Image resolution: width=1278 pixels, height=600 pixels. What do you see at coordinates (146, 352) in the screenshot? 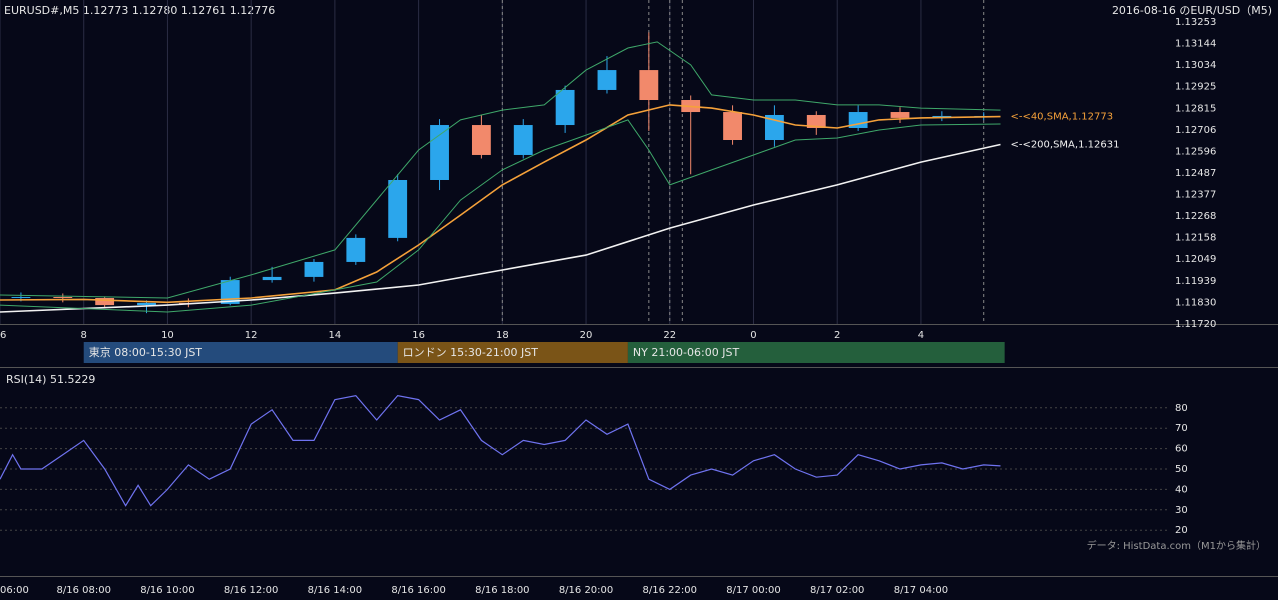
I see `session-label: 東京 08:00-15:30 JST` at bounding box center [146, 352].